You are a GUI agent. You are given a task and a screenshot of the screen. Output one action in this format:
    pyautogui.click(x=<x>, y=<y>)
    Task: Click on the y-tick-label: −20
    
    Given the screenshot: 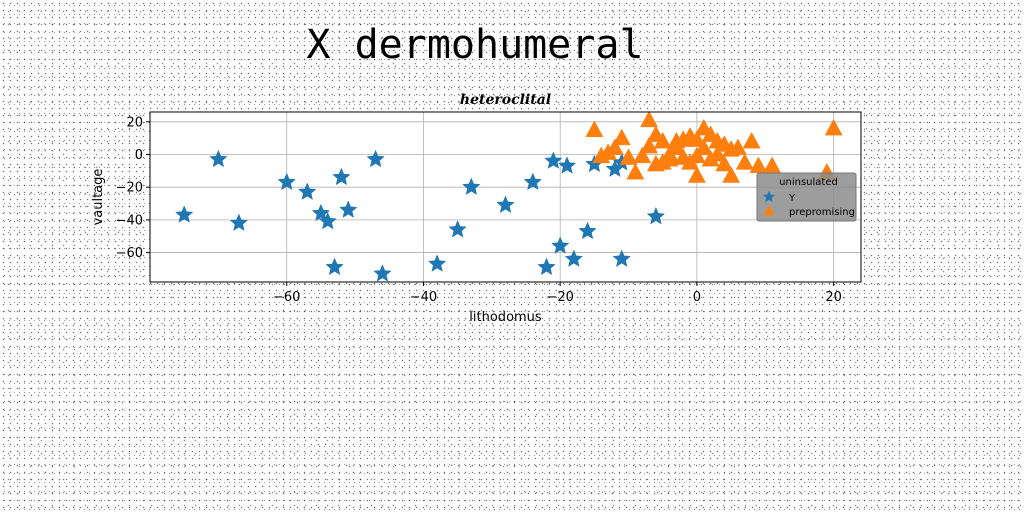 What is the action you would take?
    pyautogui.click(x=129, y=188)
    